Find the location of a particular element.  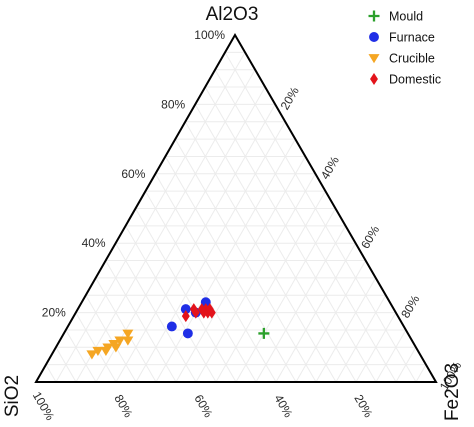

tick-label-sio2: 20% is located at coordinates (363, 406).